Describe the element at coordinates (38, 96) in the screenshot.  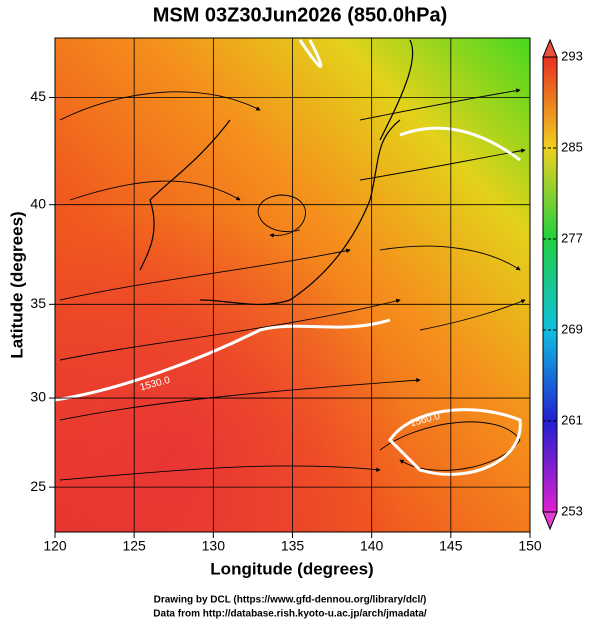
I see `y-tick-label: 45` at that location.